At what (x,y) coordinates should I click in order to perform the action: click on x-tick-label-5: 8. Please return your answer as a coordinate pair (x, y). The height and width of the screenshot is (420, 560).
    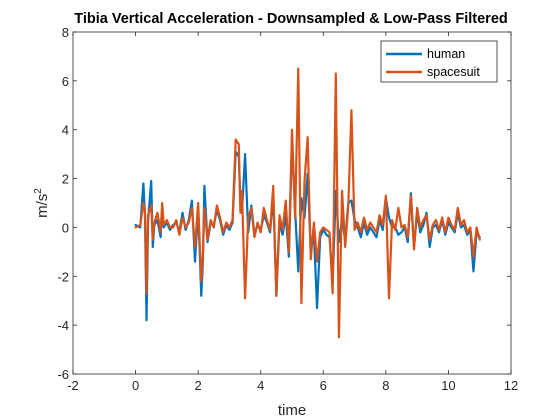
    Looking at the image, I should click on (385, 385).